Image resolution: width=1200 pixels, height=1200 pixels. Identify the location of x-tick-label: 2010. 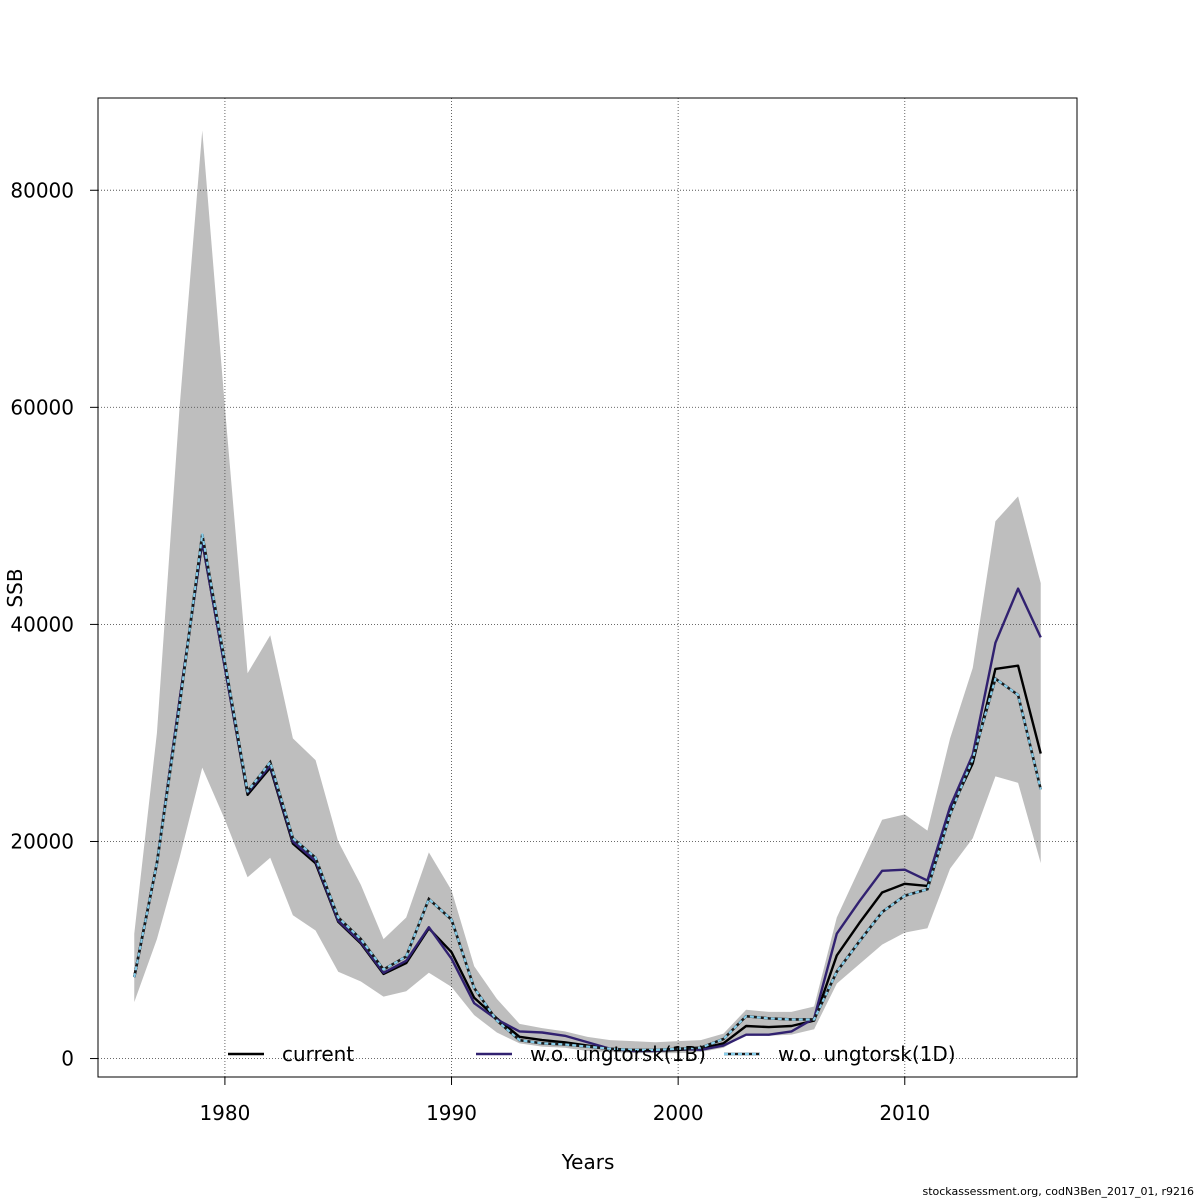
(904, 1113).